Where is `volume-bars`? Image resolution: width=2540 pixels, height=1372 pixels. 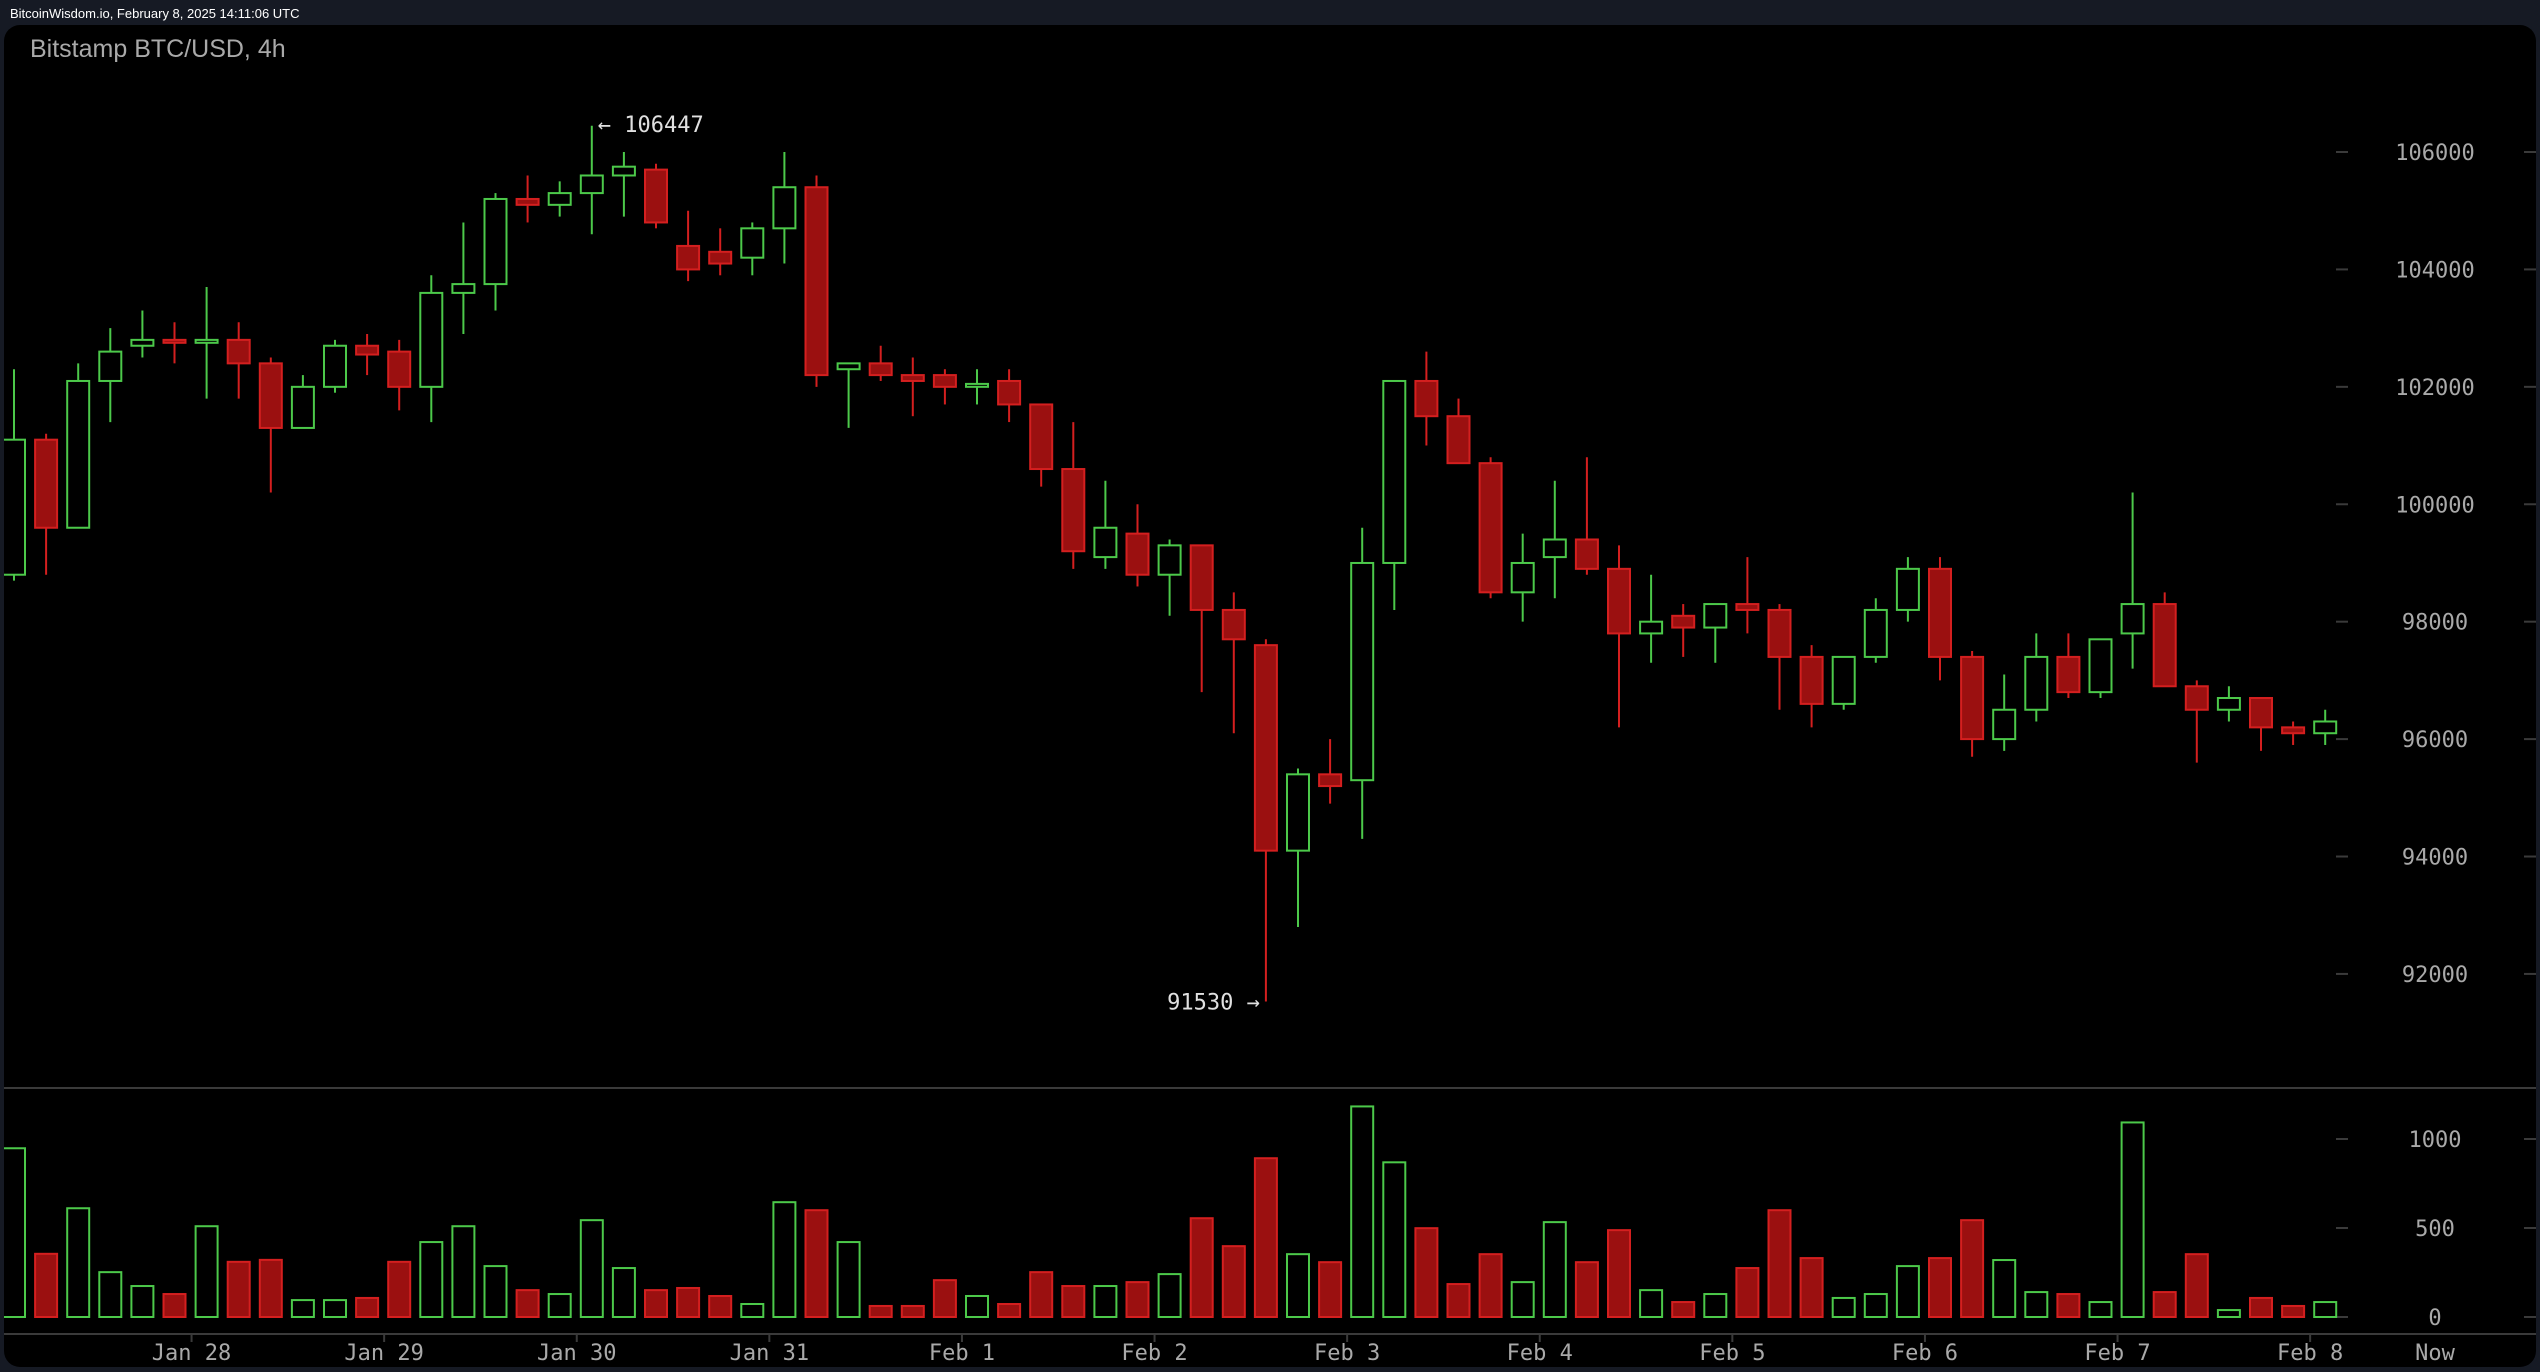 volume-bars is located at coordinates (1171, 1212).